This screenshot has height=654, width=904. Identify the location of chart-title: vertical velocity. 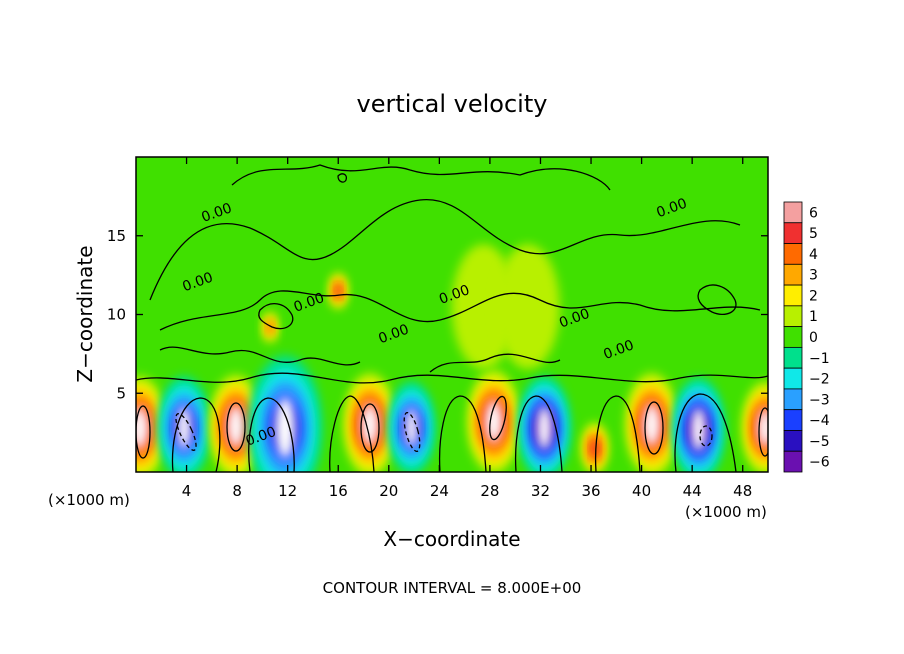
(452, 104).